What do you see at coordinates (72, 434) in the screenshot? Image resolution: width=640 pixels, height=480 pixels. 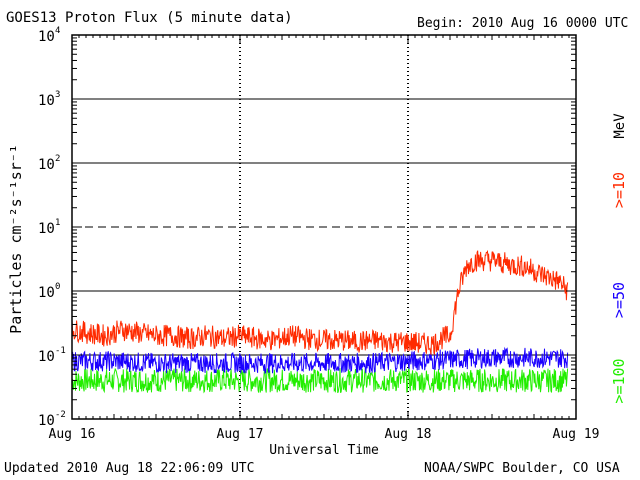 I see `x-tick-label: Aug 16` at bounding box center [72, 434].